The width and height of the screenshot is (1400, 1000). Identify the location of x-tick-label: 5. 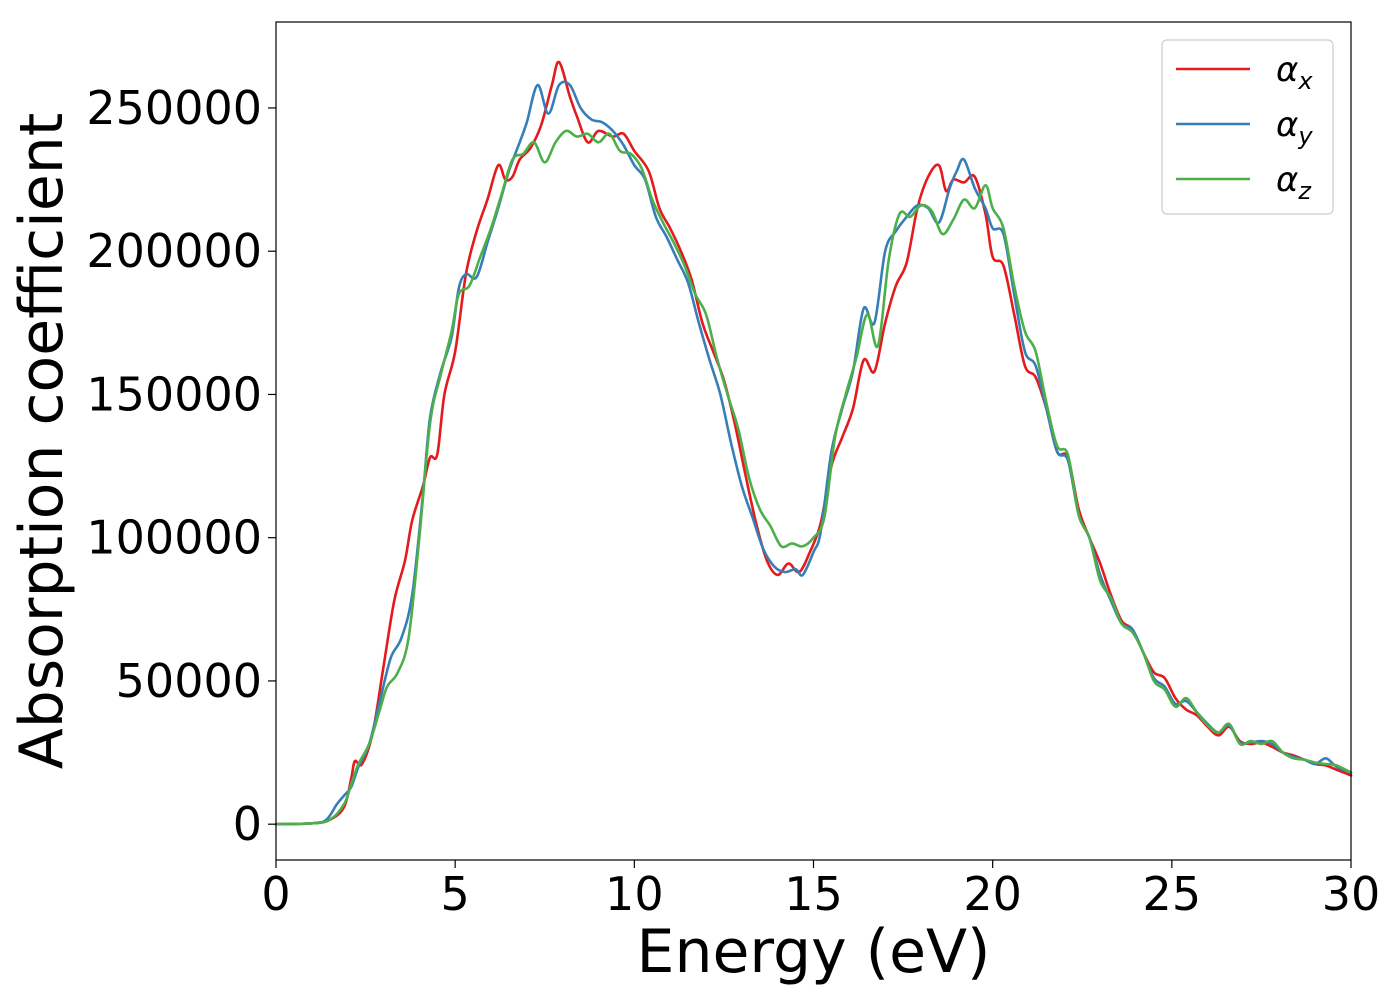
(455, 894).